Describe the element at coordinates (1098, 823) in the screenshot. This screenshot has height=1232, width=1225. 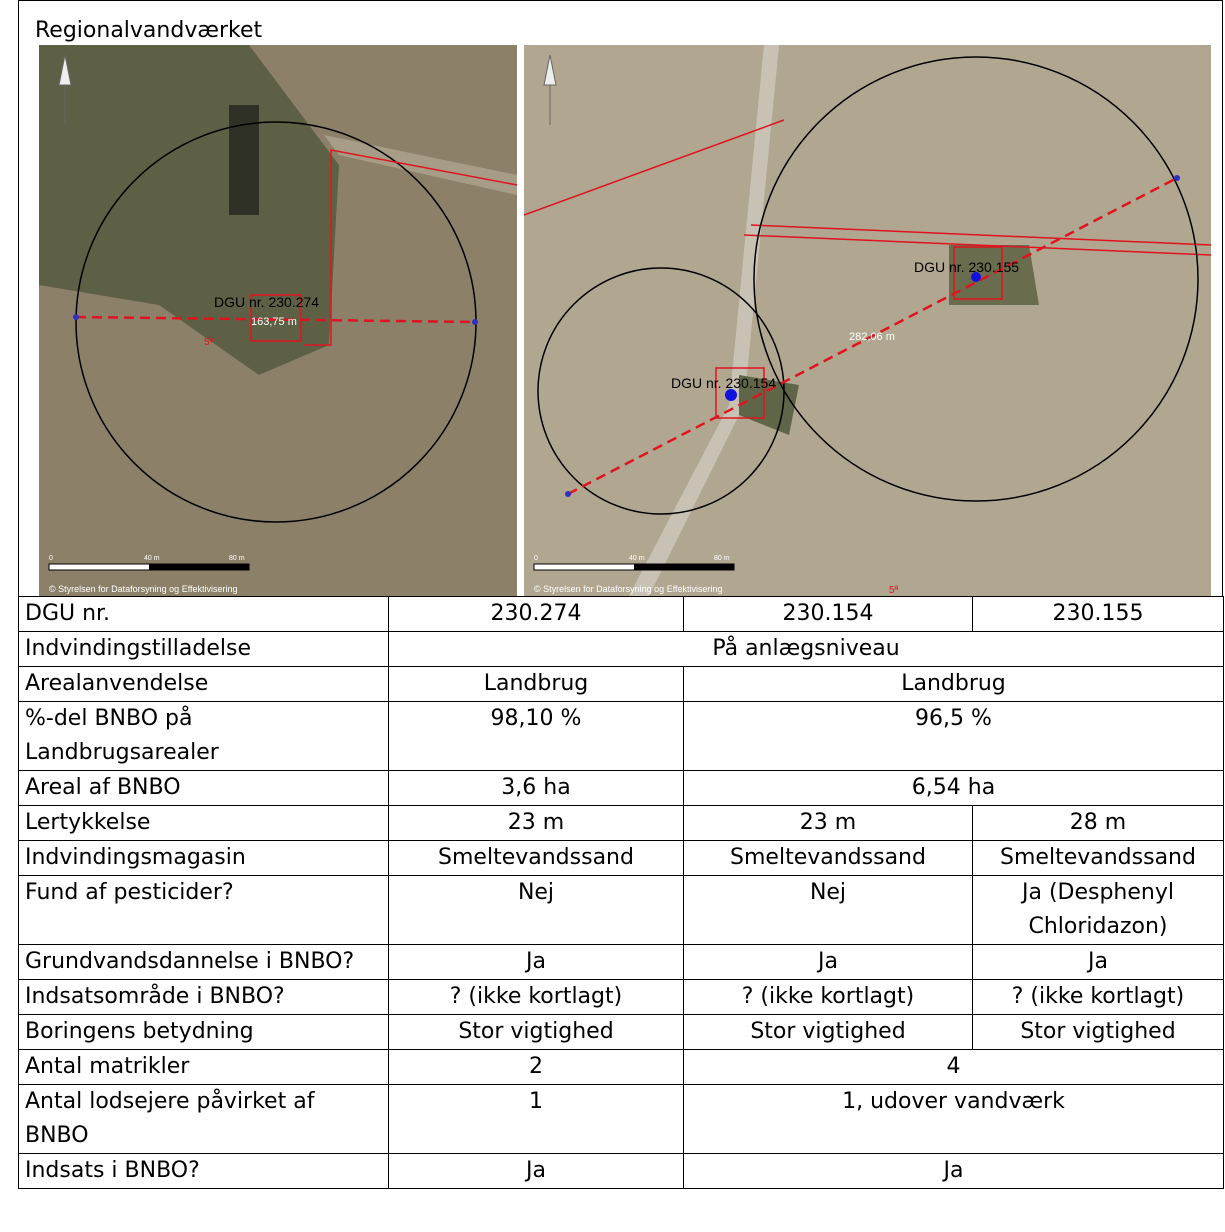
I see `cell: 28 m` at that location.